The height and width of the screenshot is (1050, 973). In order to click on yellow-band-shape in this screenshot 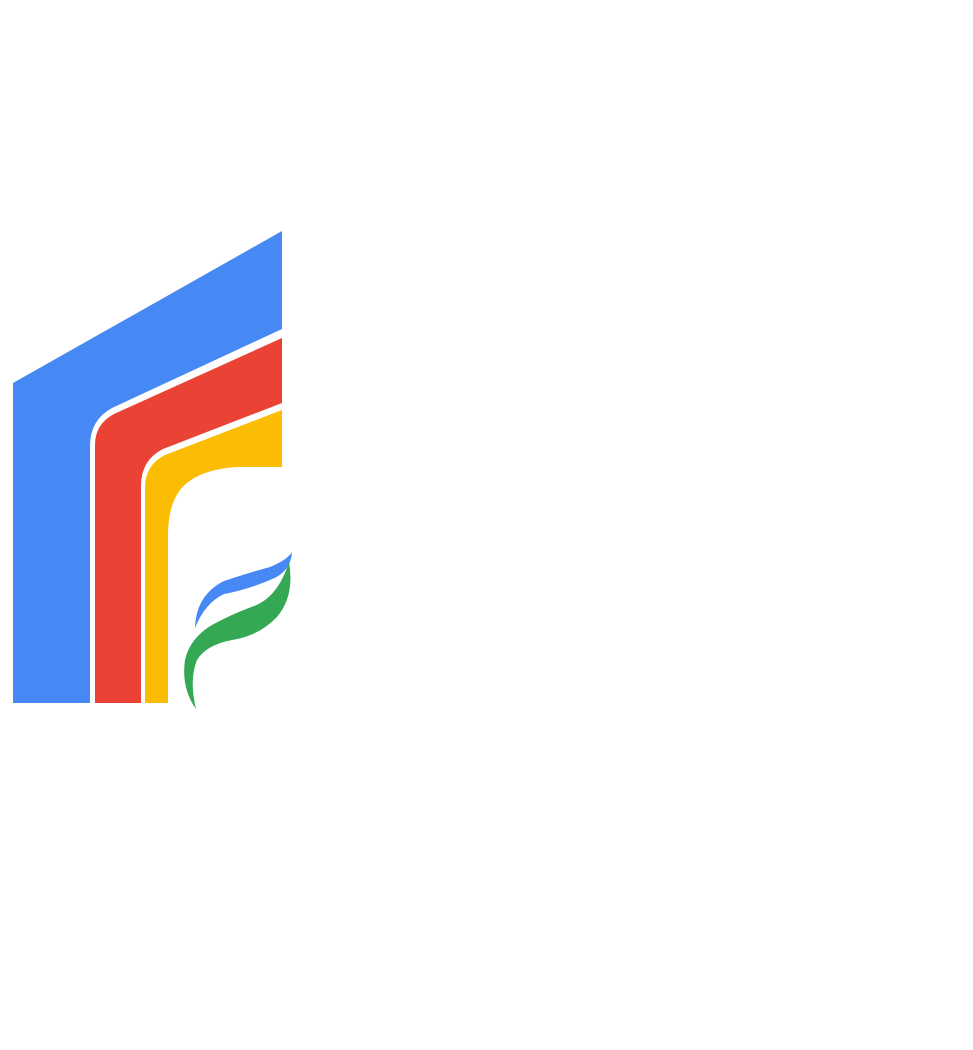, I will do `click(213, 556)`.